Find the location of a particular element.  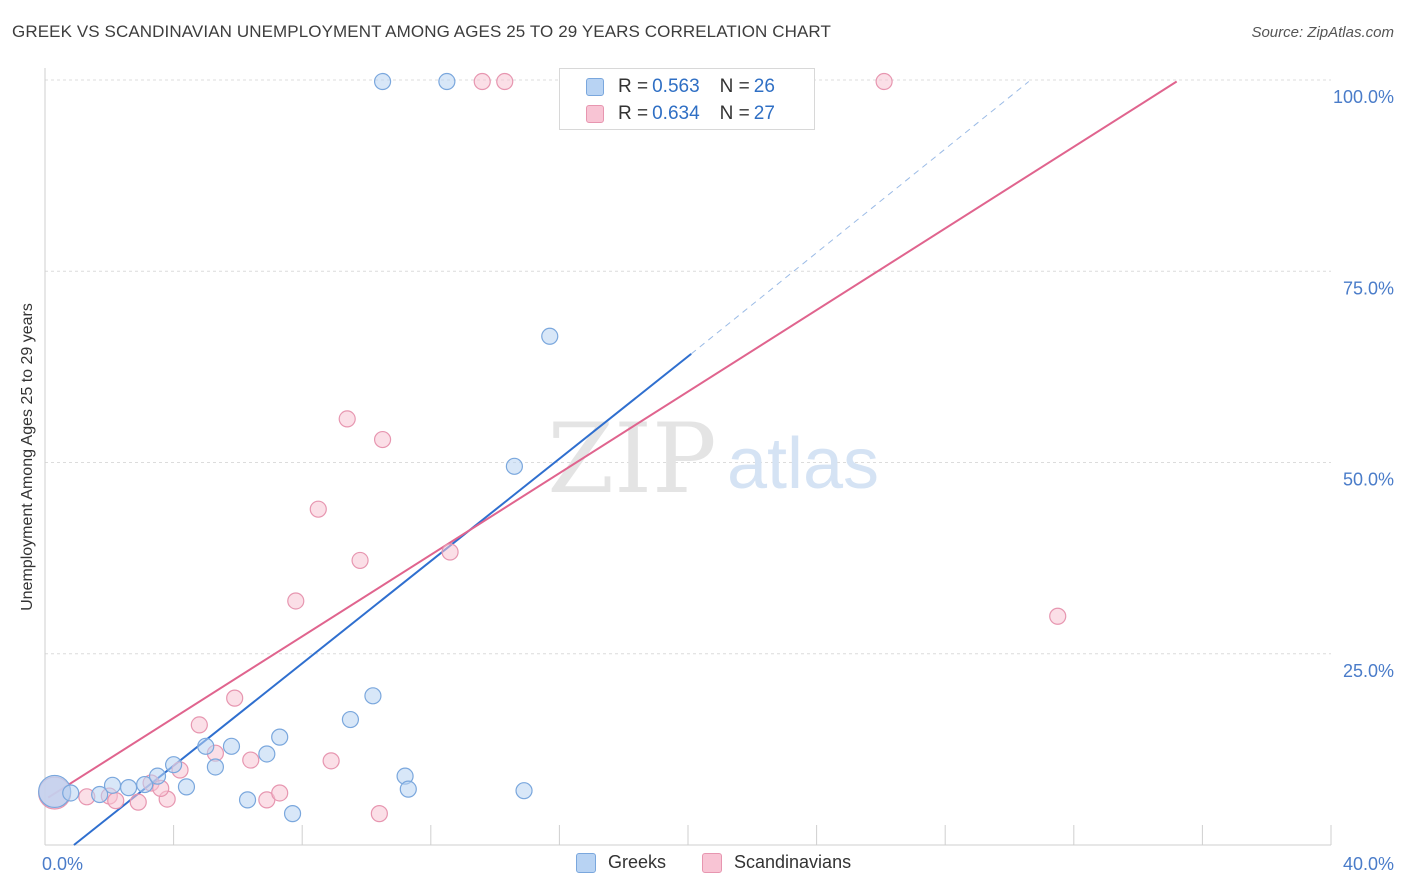

y-tick-label: 25.0% is located at coordinates (1368, 671).